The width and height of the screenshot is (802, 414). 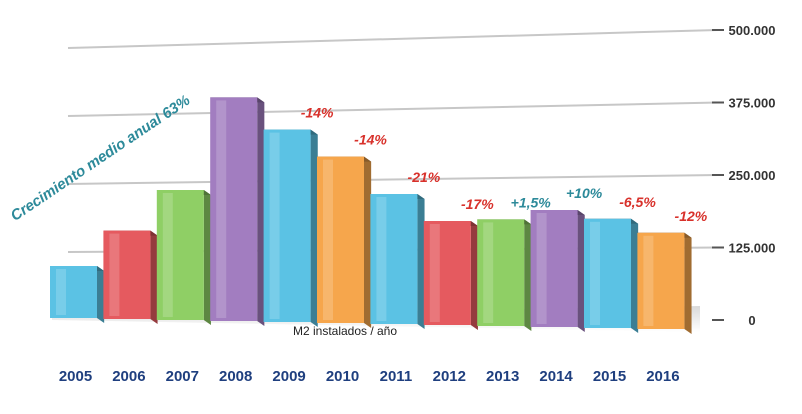 What do you see at coordinates (424, 177) in the screenshot?
I see `growth-annotation: -21%` at bounding box center [424, 177].